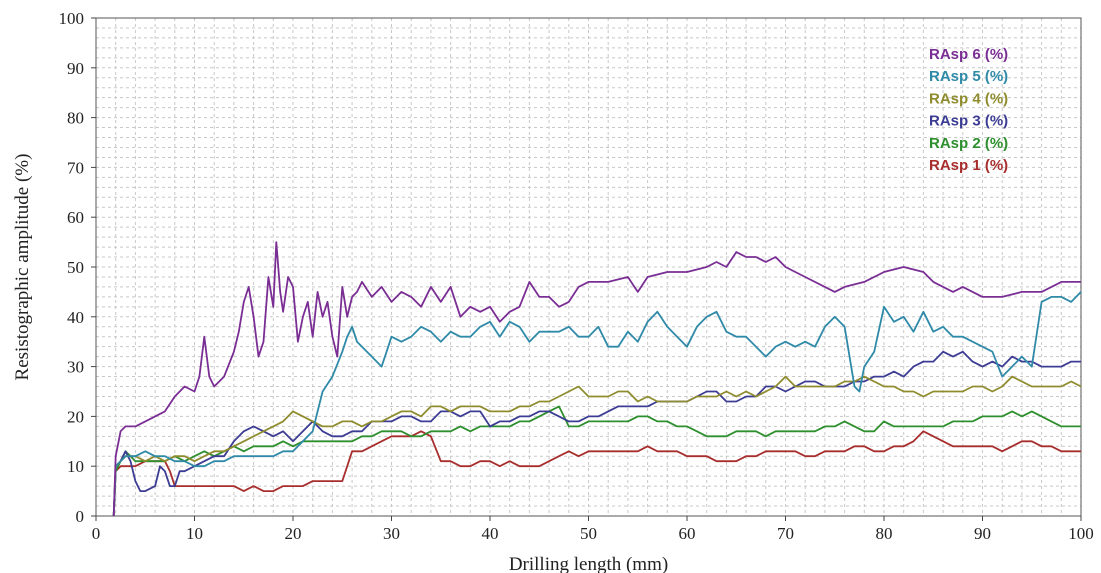 The width and height of the screenshot is (1101, 573). I want to click on x-tick-label: 30, so click(391, 533).